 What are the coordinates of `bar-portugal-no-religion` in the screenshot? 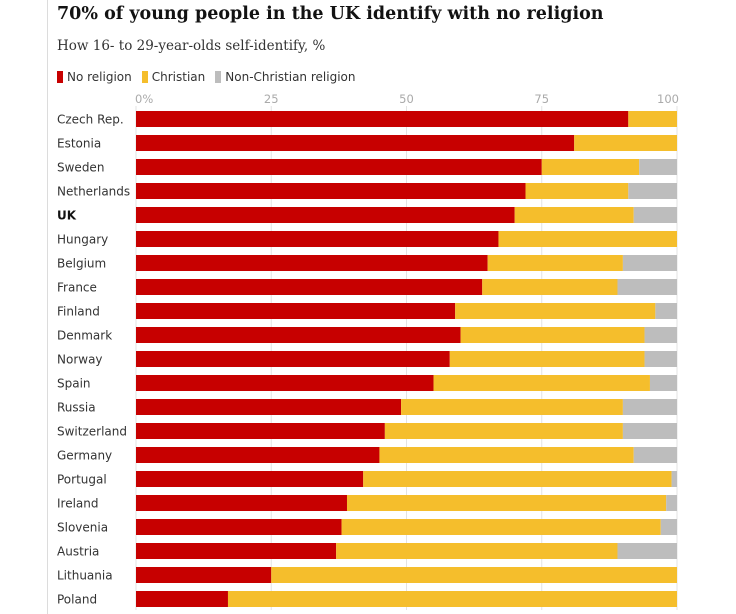 It's located at (250, 479).